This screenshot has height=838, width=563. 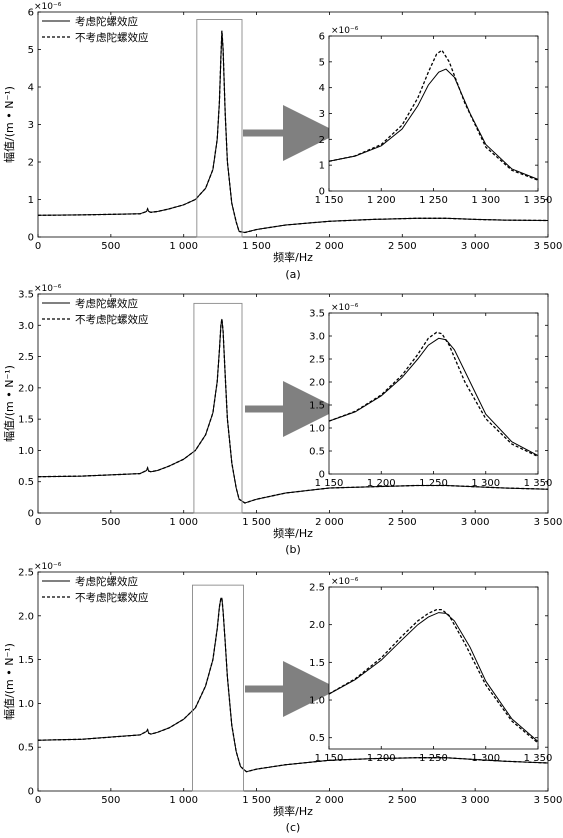 I want to click on inset-c-series-without-gyro, so click(x=433, y=676).